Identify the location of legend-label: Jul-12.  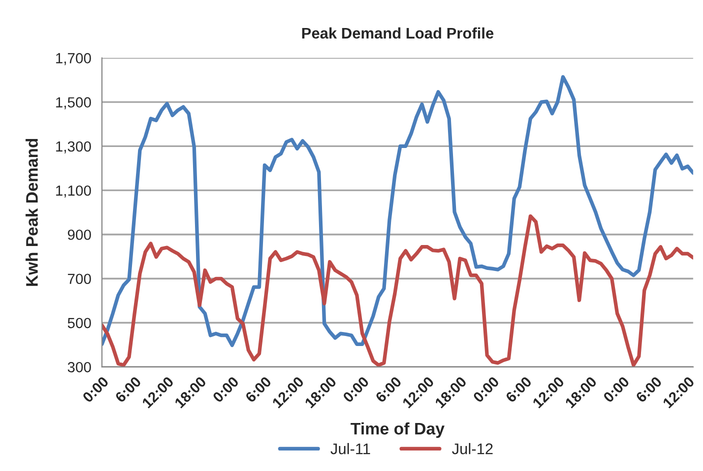
(472, 448).